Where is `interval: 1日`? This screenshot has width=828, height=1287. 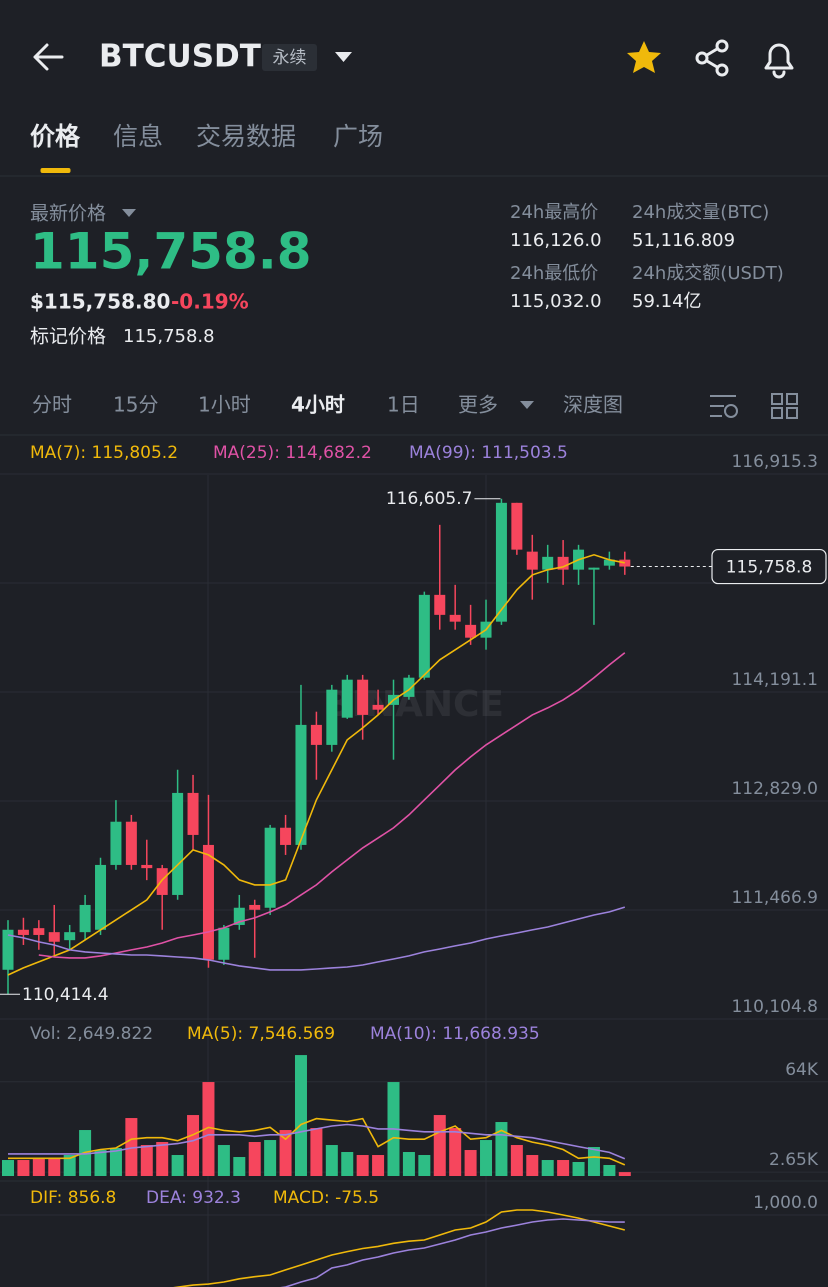
interval: 1日 is located at coordinates (403, 405).